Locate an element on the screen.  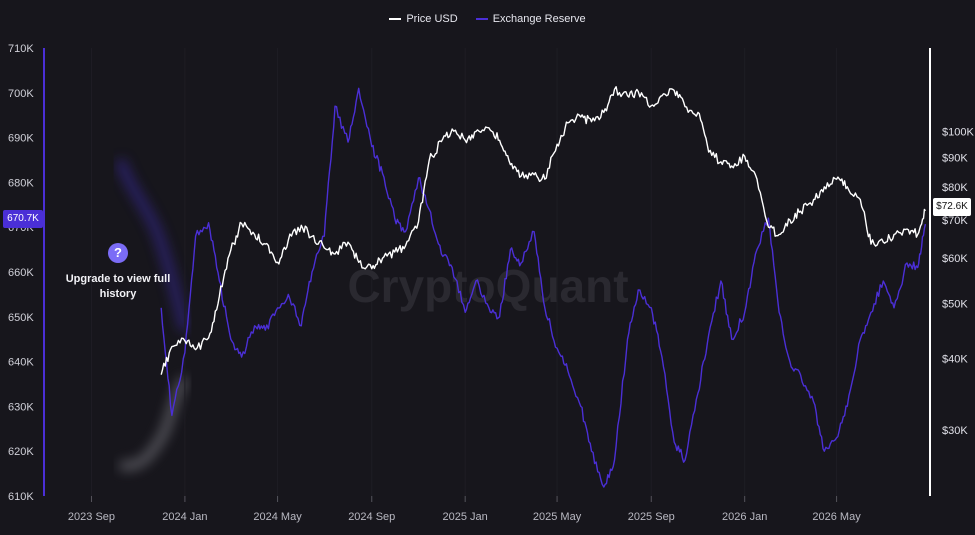
legend-label-price: Price USD is located at coordinates (432, 19).